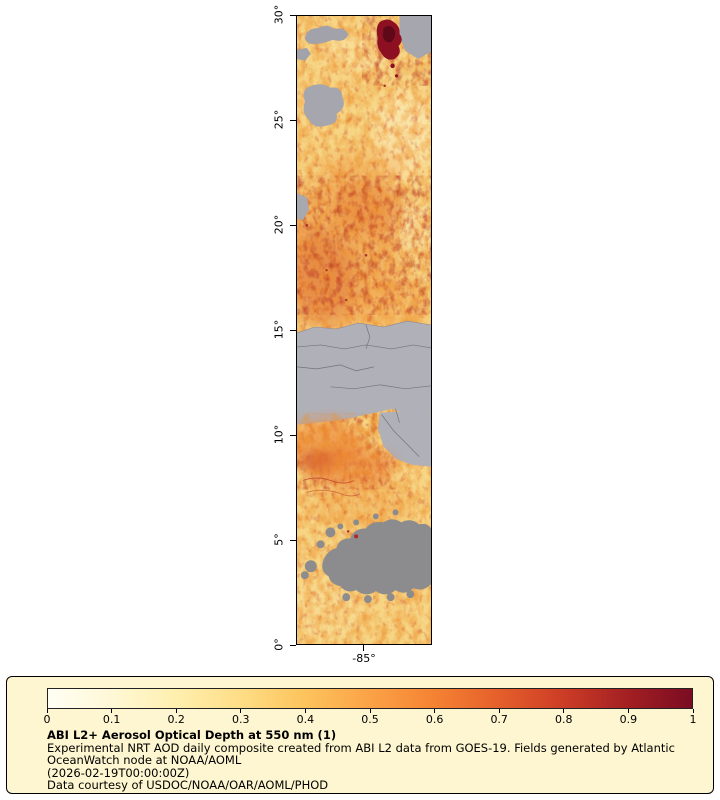  Describe the element at coordinates (693, 719) in the screenshot. I see `colorbar-tick-label: 1` at that location.